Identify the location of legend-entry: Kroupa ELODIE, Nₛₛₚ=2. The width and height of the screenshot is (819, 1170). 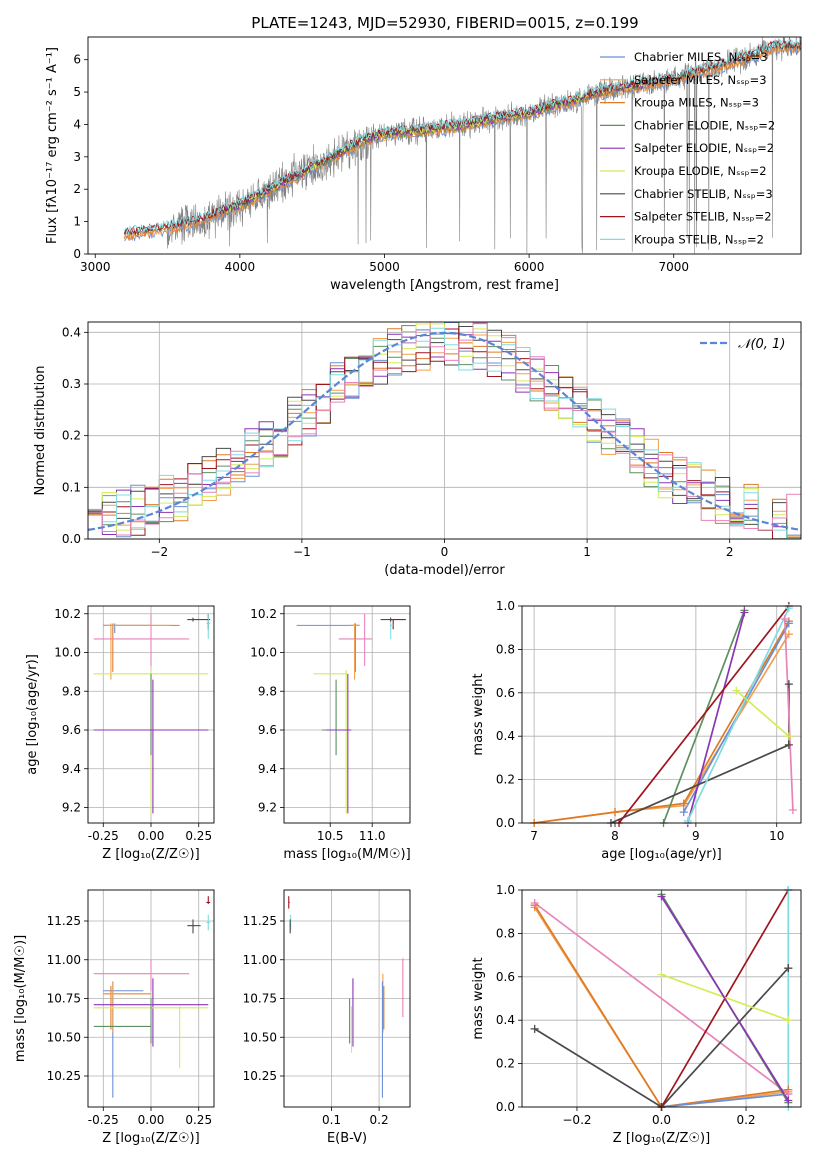
(700, 171).